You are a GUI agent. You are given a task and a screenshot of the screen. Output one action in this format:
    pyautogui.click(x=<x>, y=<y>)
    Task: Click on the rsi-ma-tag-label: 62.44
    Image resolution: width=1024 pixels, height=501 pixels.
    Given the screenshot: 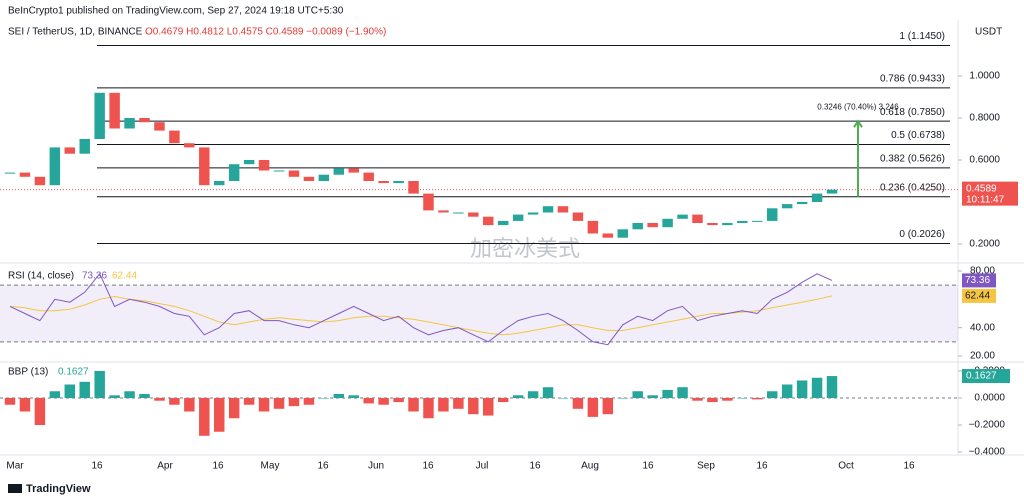 What is the action you would take?
    pyautogui.click(x=977, y=296)
    